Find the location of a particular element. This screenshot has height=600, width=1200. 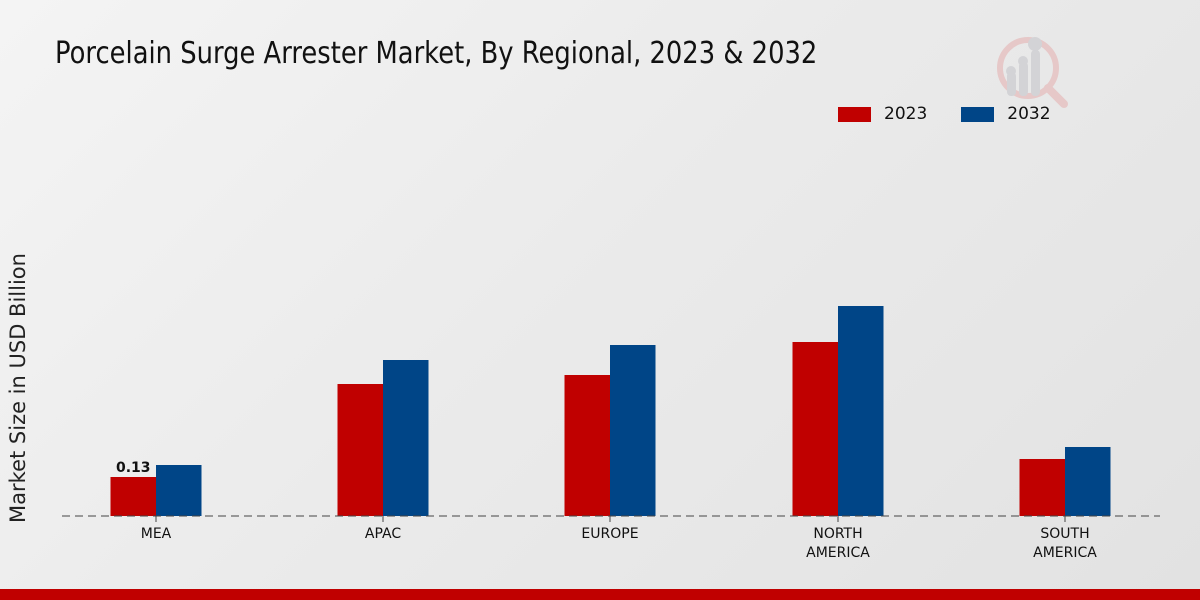

legend-item-2032: 2032 is located at coordinates (1006, 114).